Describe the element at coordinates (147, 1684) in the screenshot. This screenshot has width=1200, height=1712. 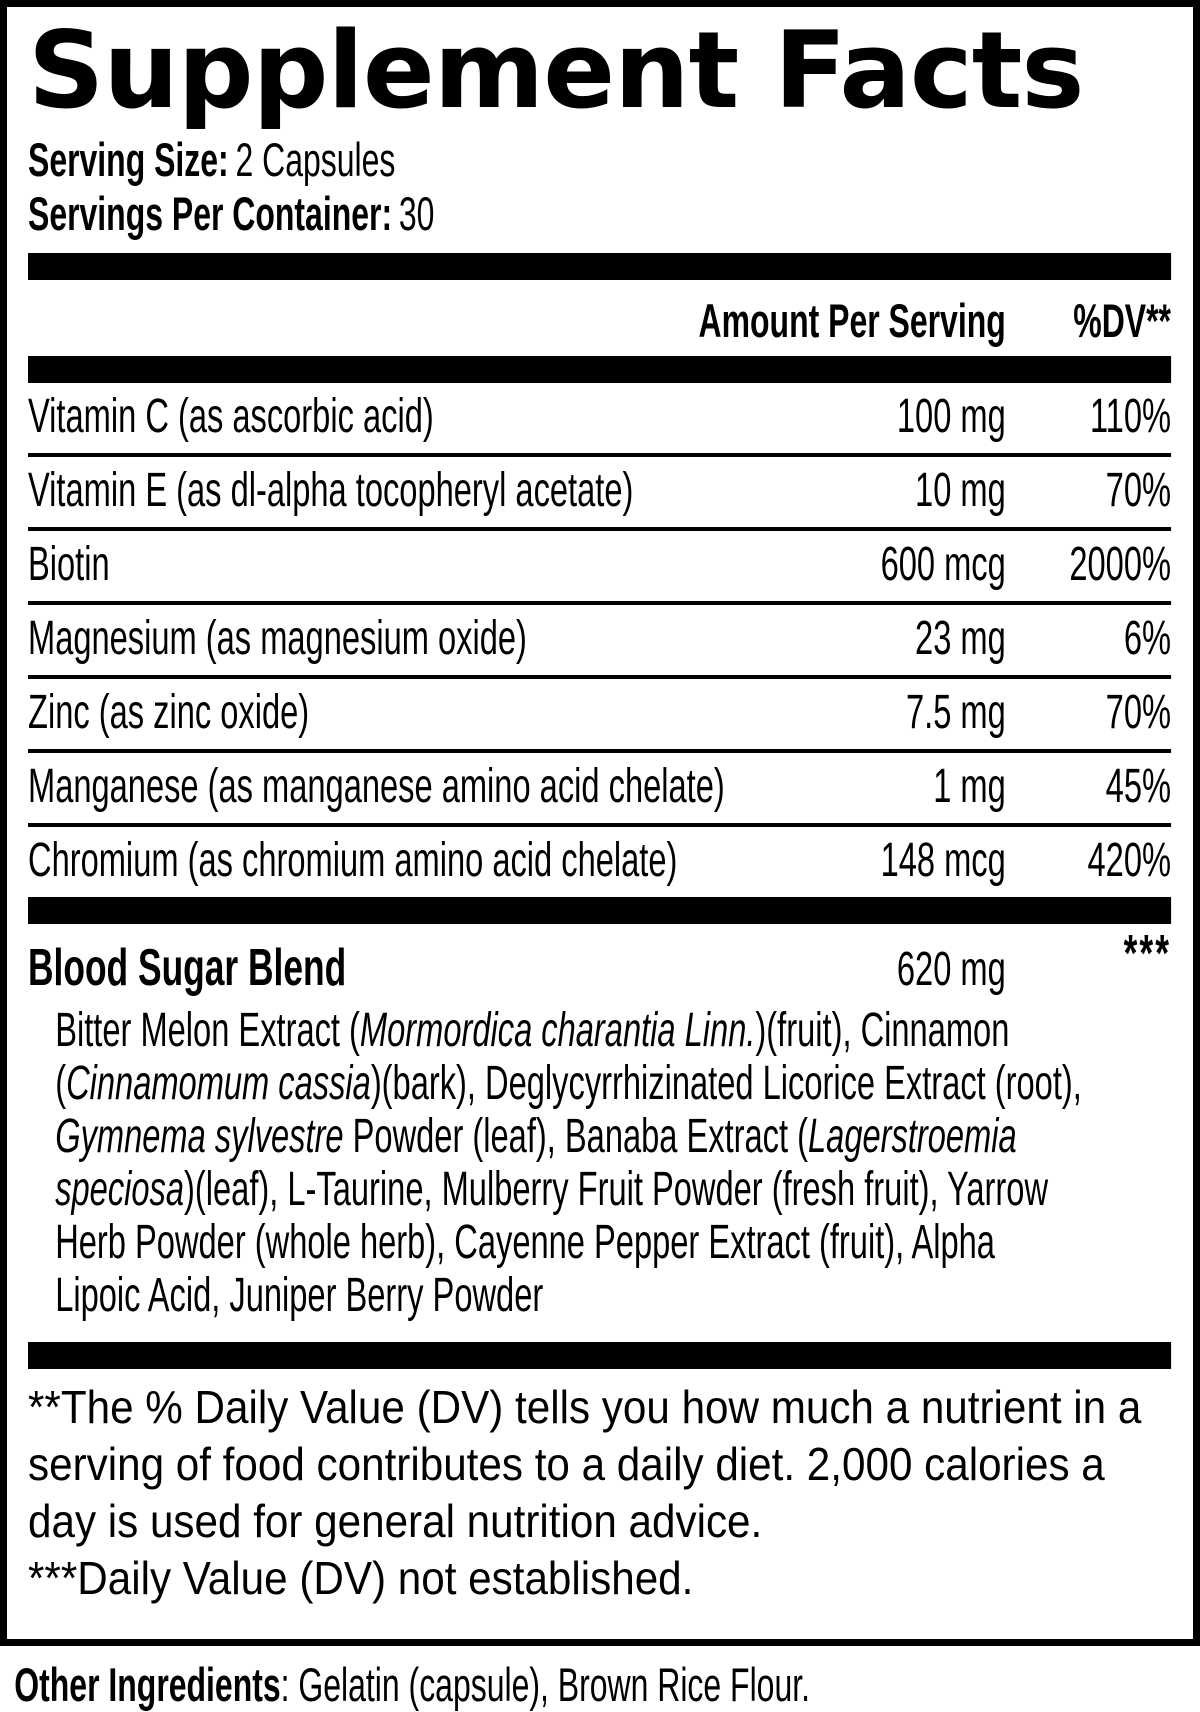
I see `other-ingredients-label: Other Ingredients` at that location.